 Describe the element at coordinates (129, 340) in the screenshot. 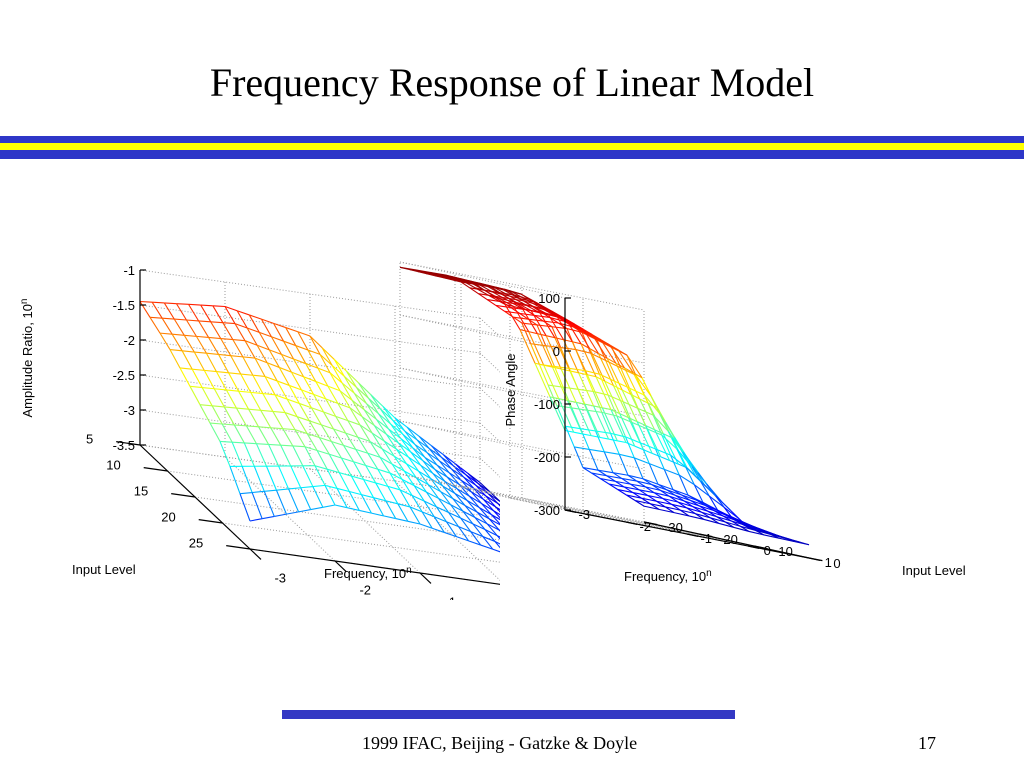

I see `left-z-tick-label: -2` at that location.